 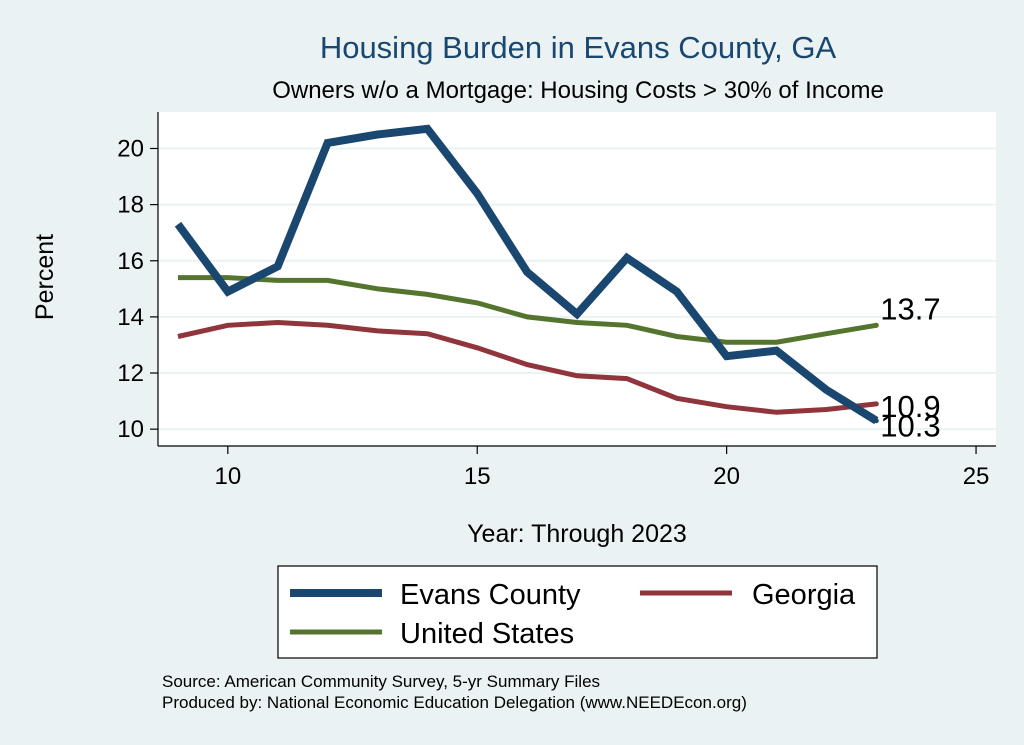 I want to click on end-labels: 10.310.9 13.7, so click(x=910, y=367).